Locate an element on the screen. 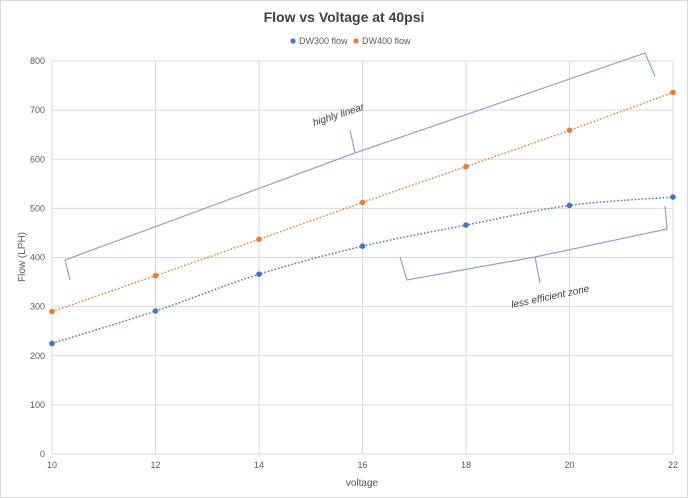 This screenshot has width=688, height=498. y-tick-label: 700 is located at coordinates (37, 110).